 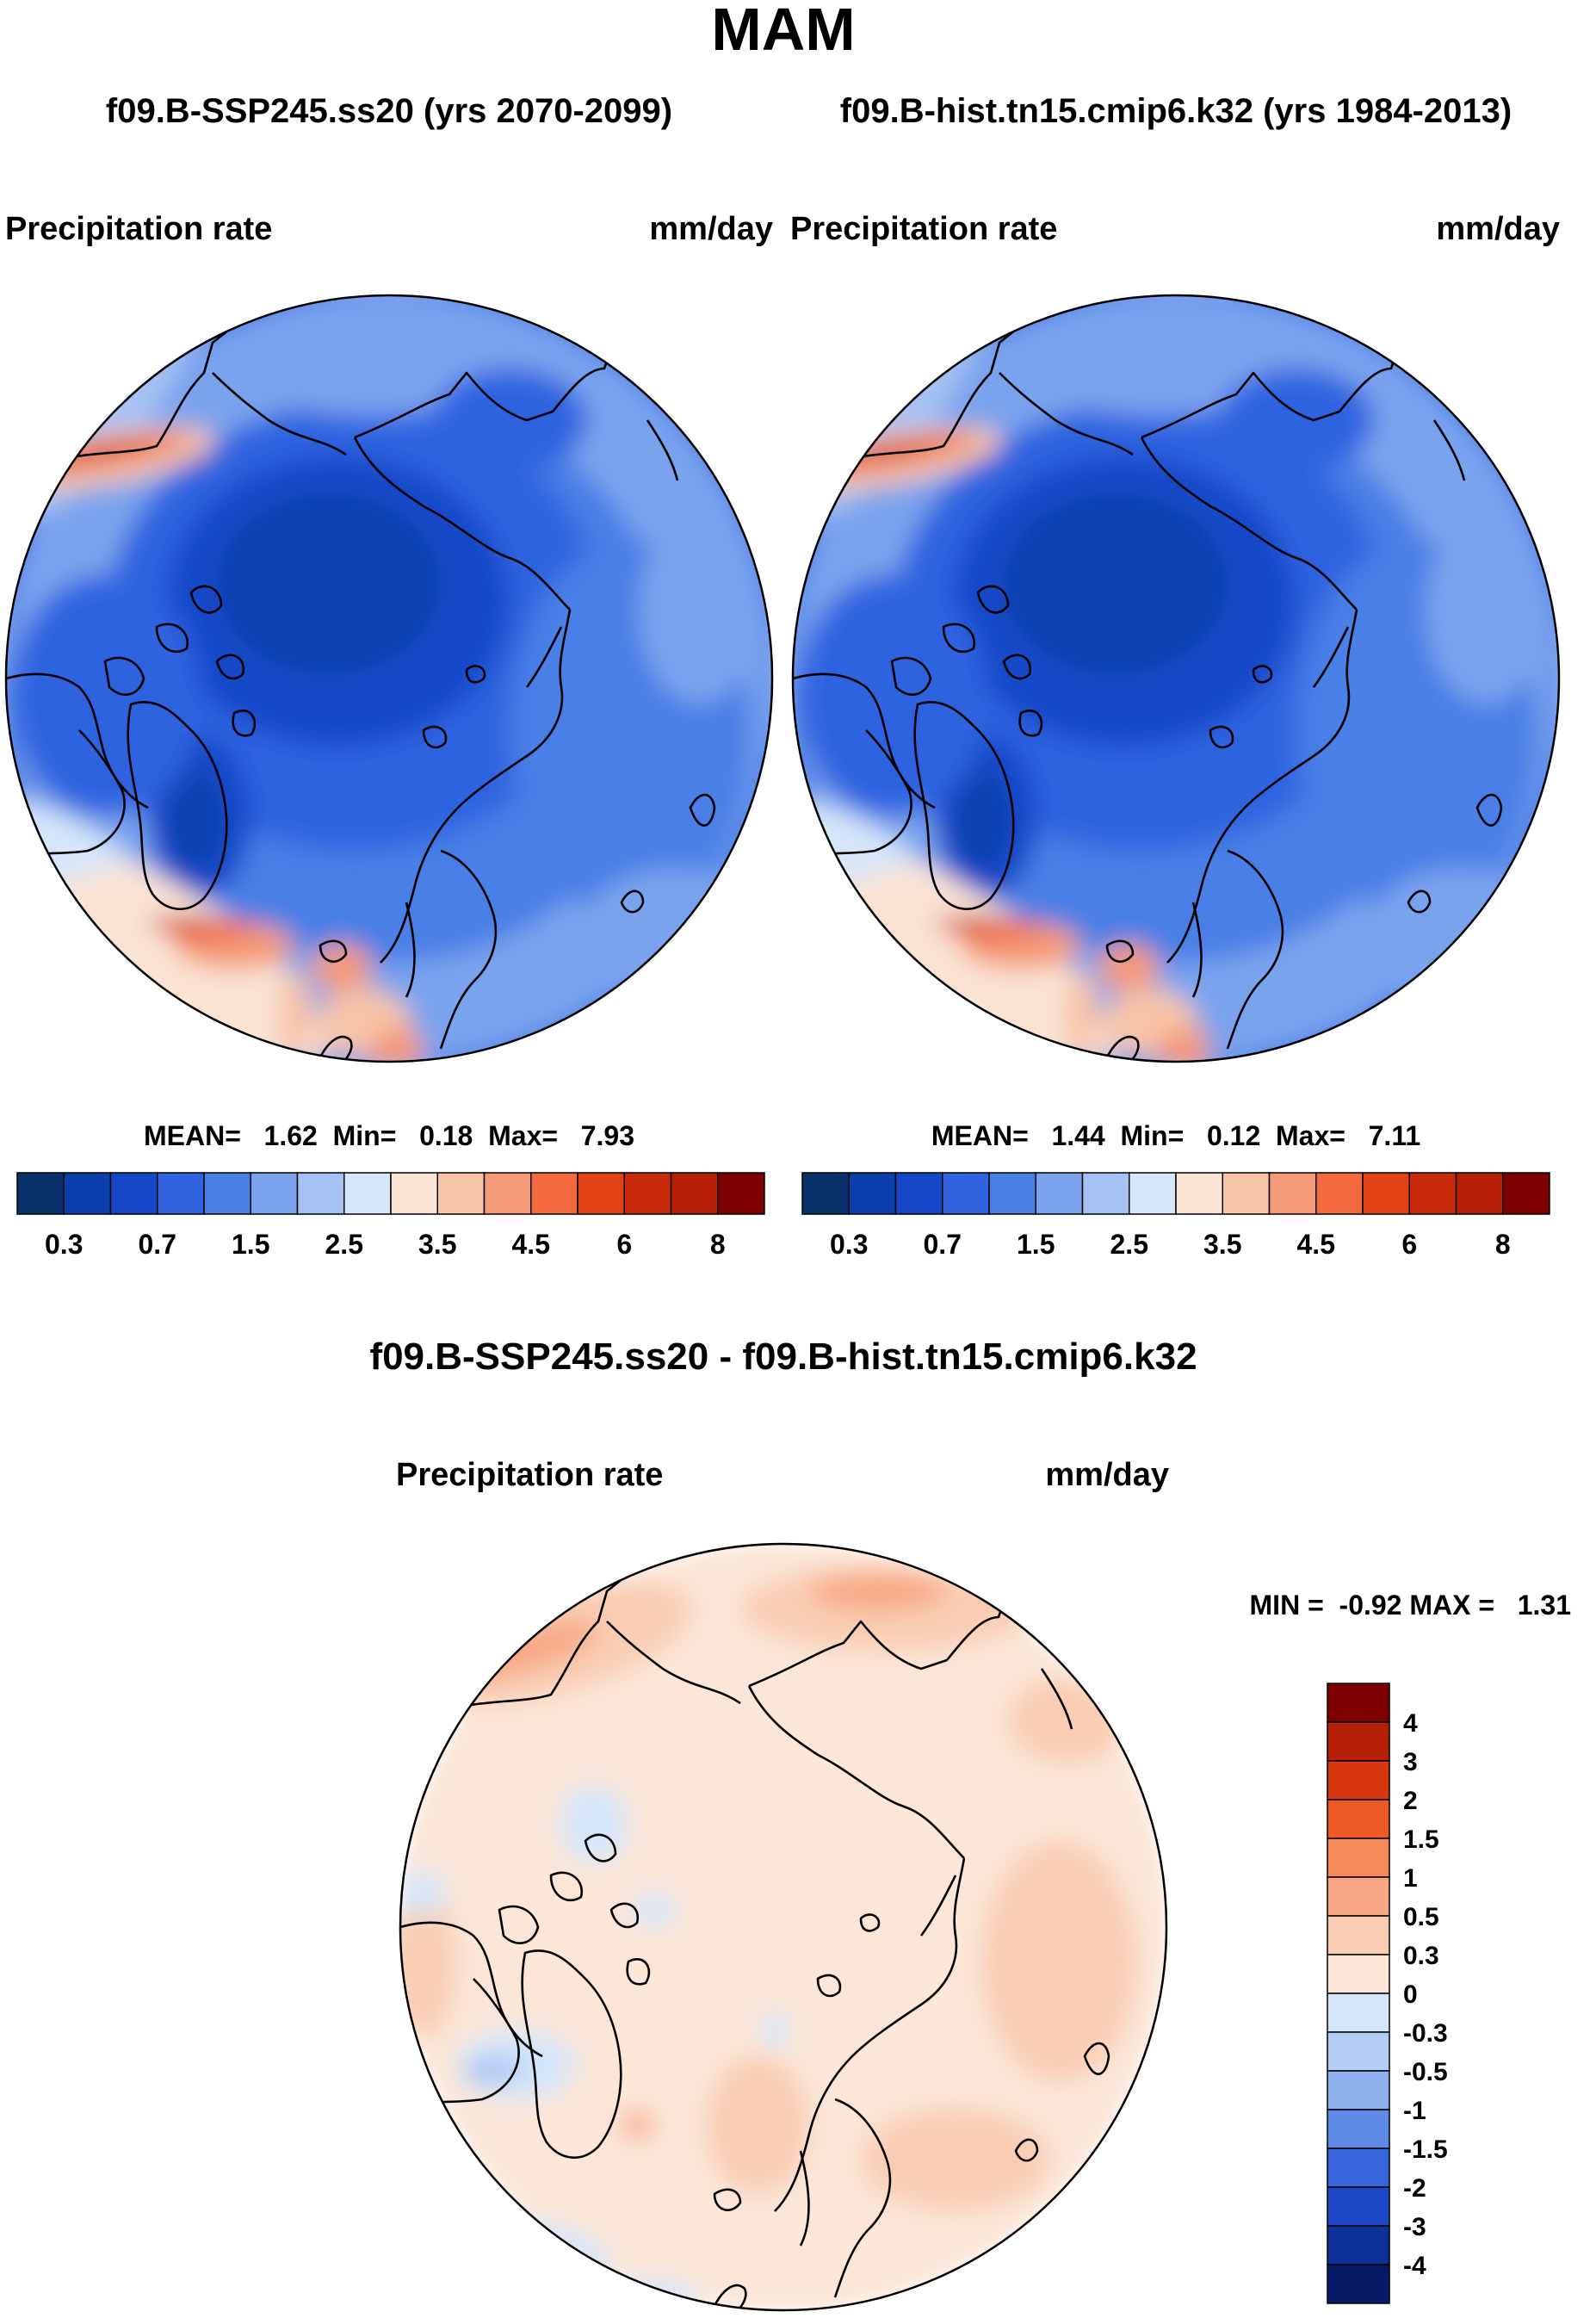 What do you see at coordinates (783, 31) in the screenshot?
I see `season-title: MAM` at bounding box center [783, 31].